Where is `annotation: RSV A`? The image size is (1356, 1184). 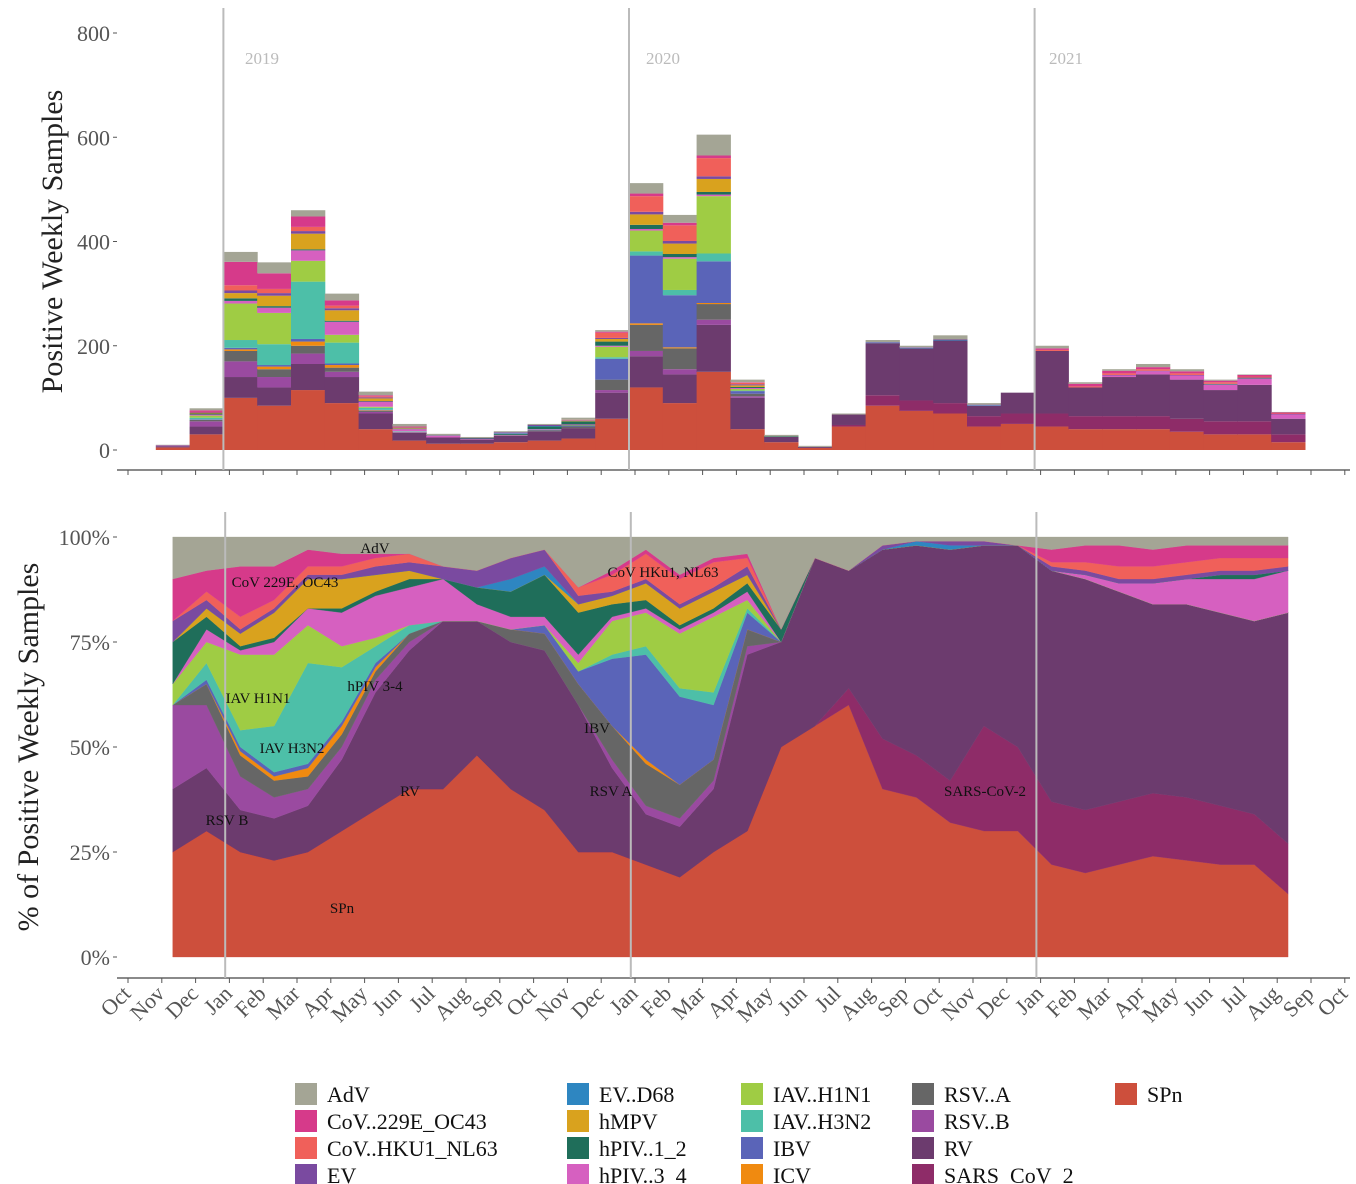
annotation: RSV A is located at coordinates (611, 792).